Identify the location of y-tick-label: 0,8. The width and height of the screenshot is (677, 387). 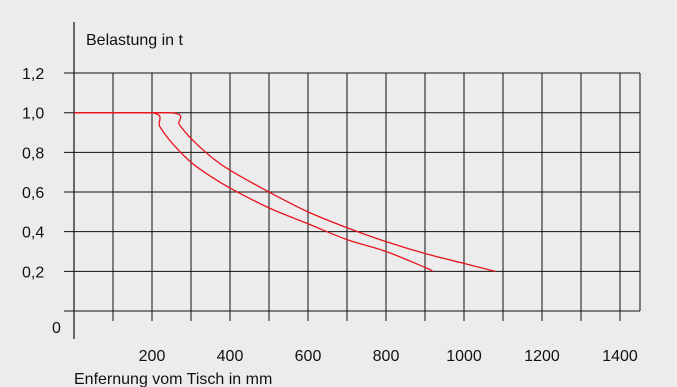
(33, 153).